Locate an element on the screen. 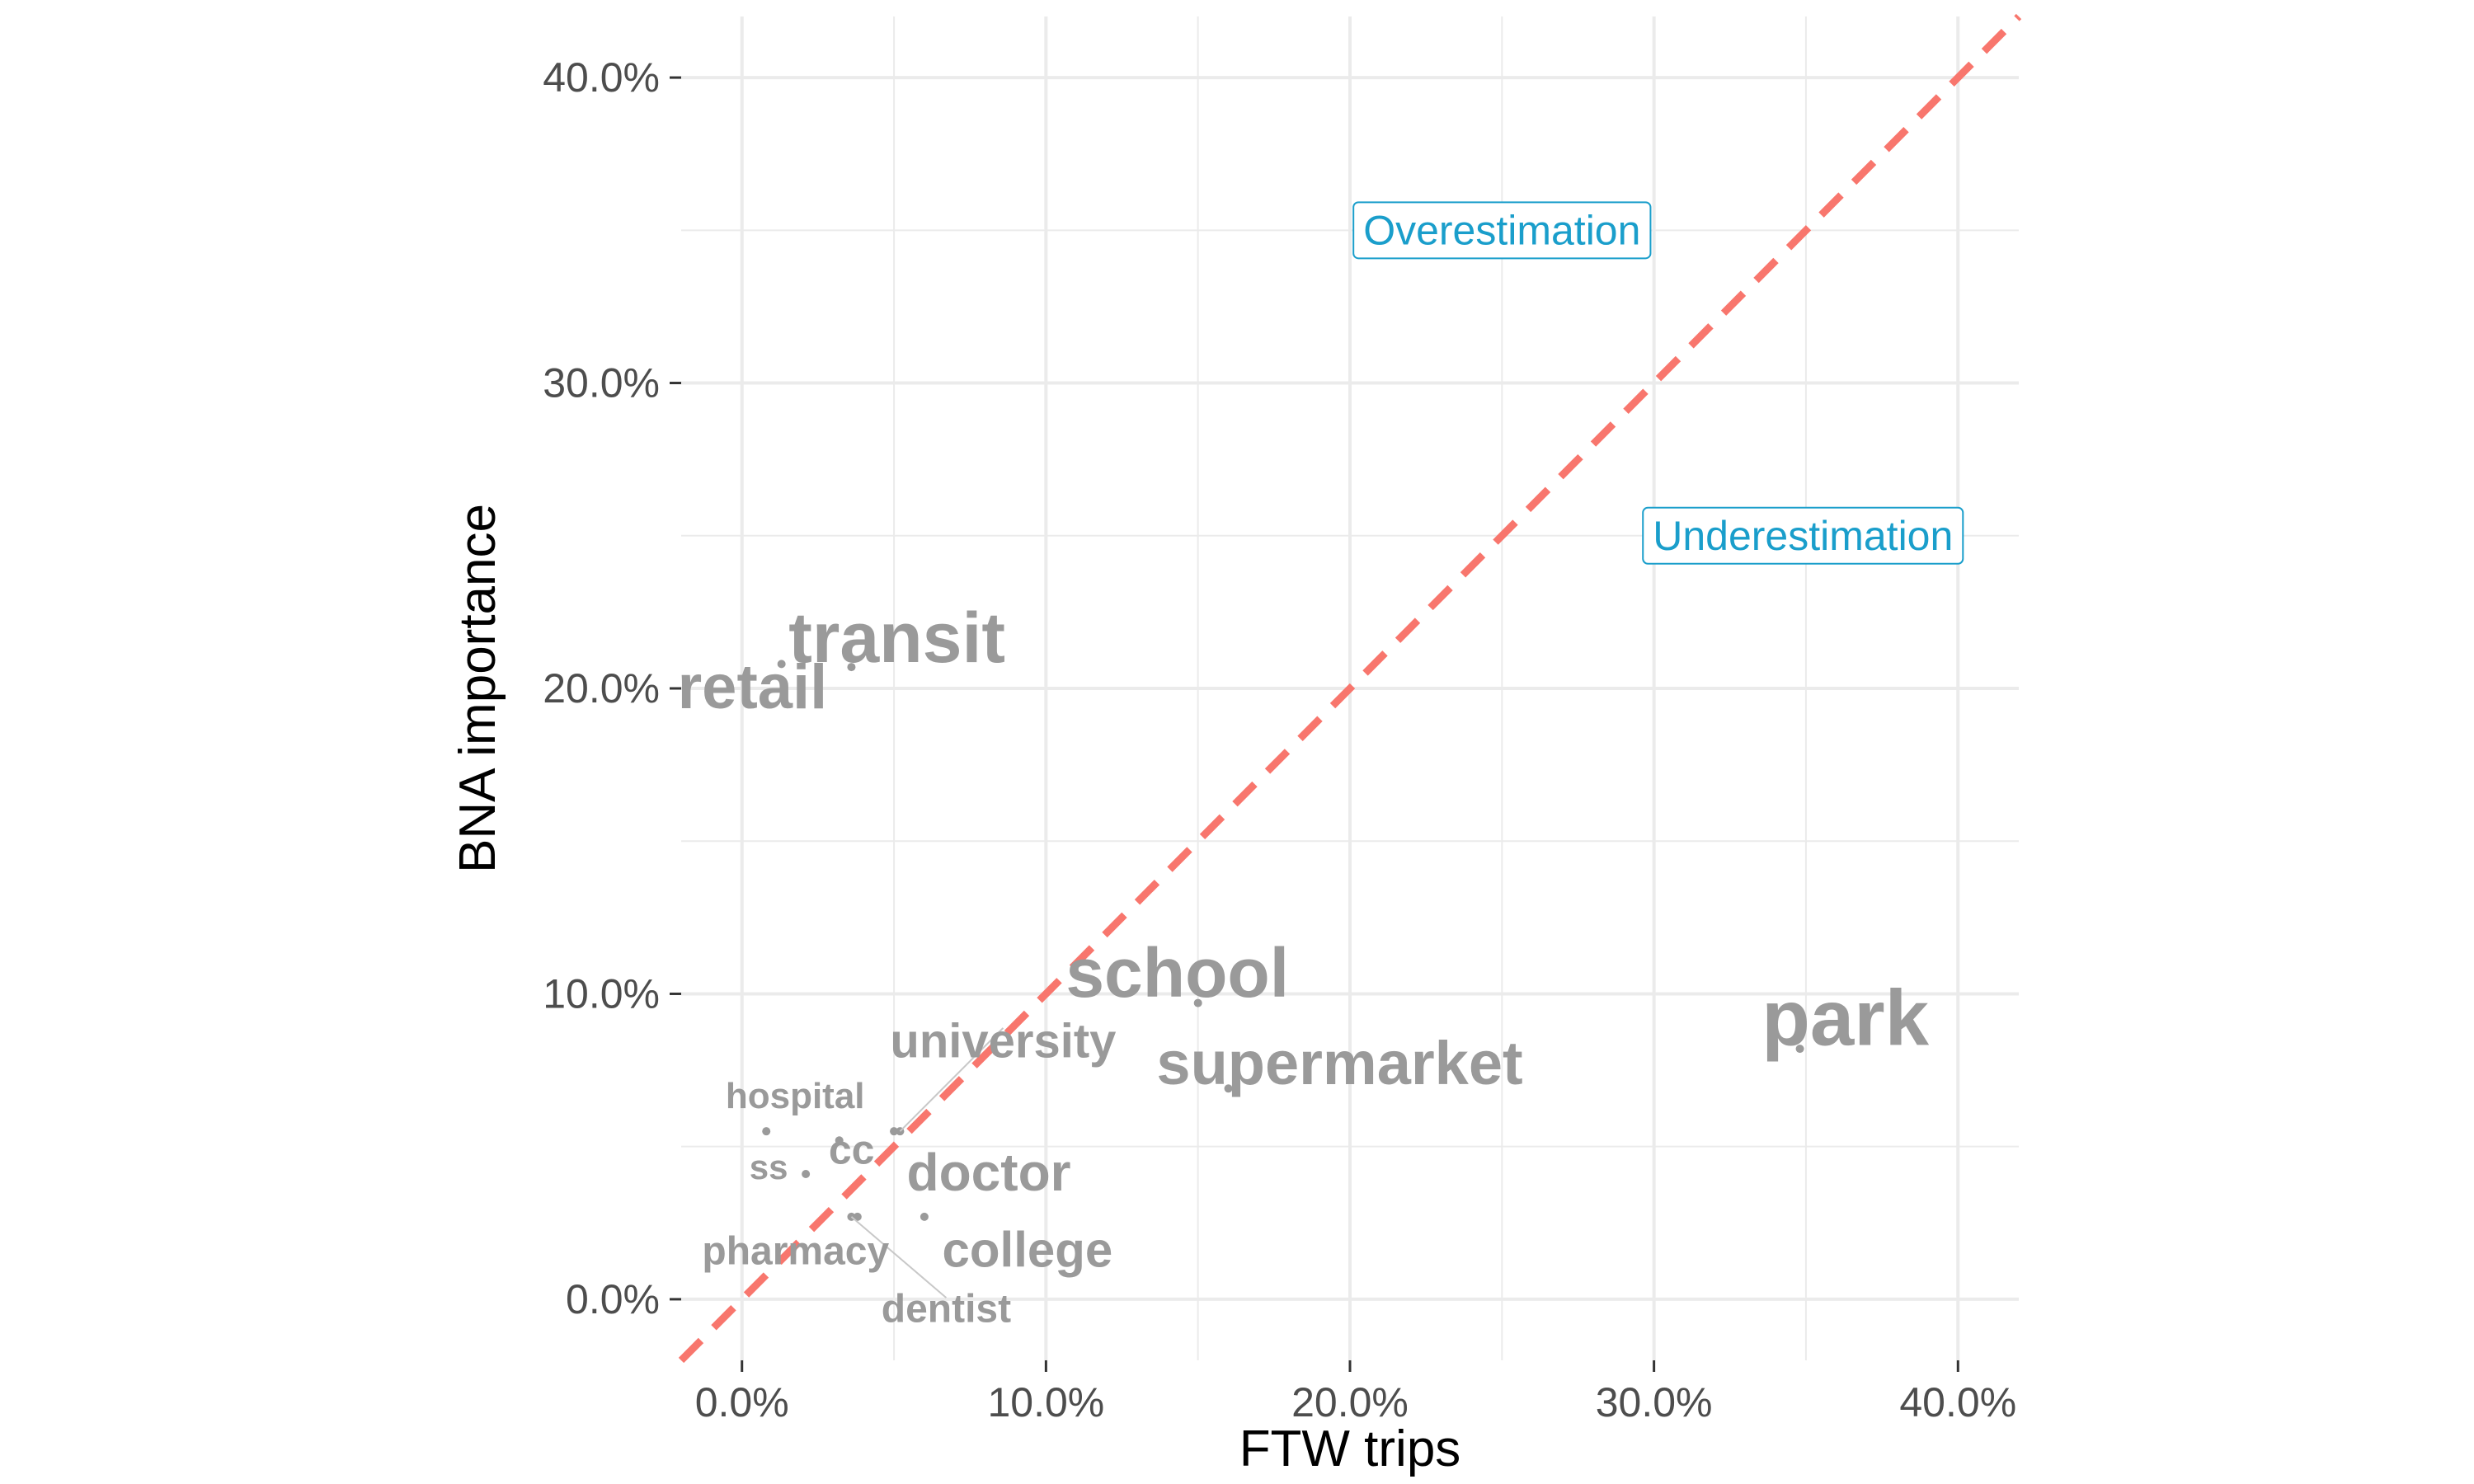 This screenshot has height=1484, width=2474. data-point-ss is located at coordinates (806, 1174).